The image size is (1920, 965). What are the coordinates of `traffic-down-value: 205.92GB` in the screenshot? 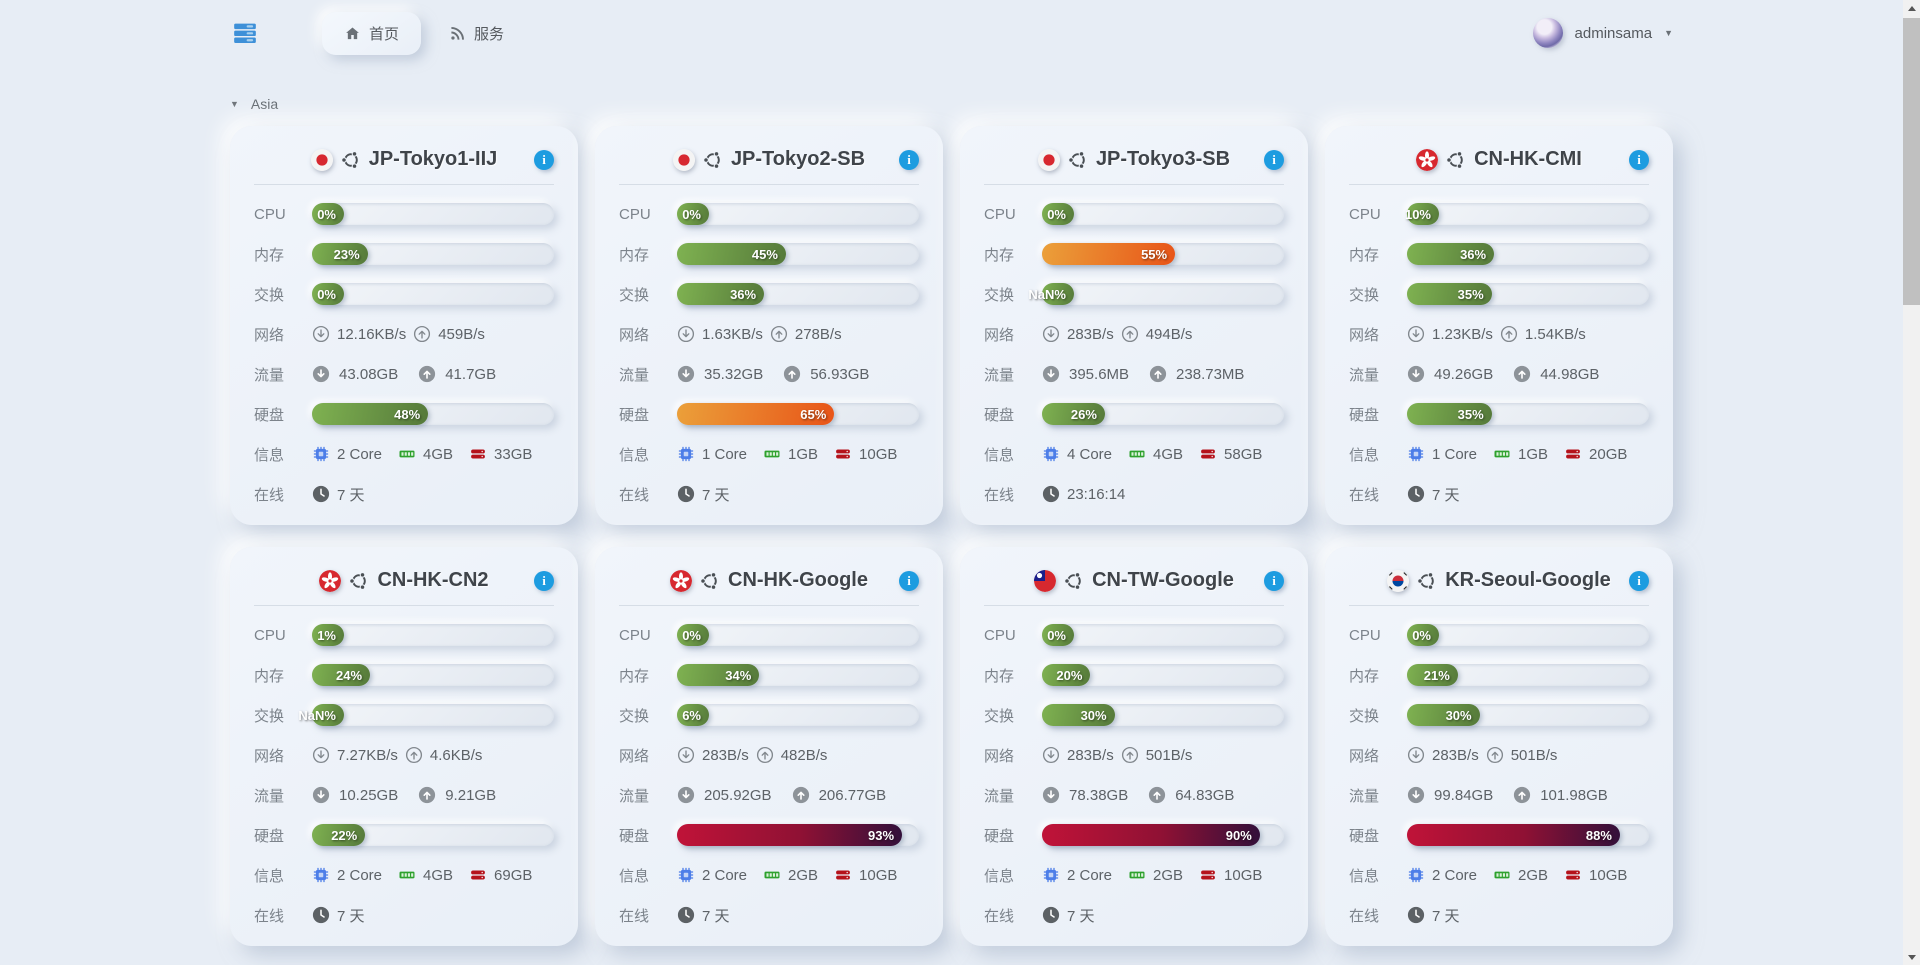 It's located at (738, 795).